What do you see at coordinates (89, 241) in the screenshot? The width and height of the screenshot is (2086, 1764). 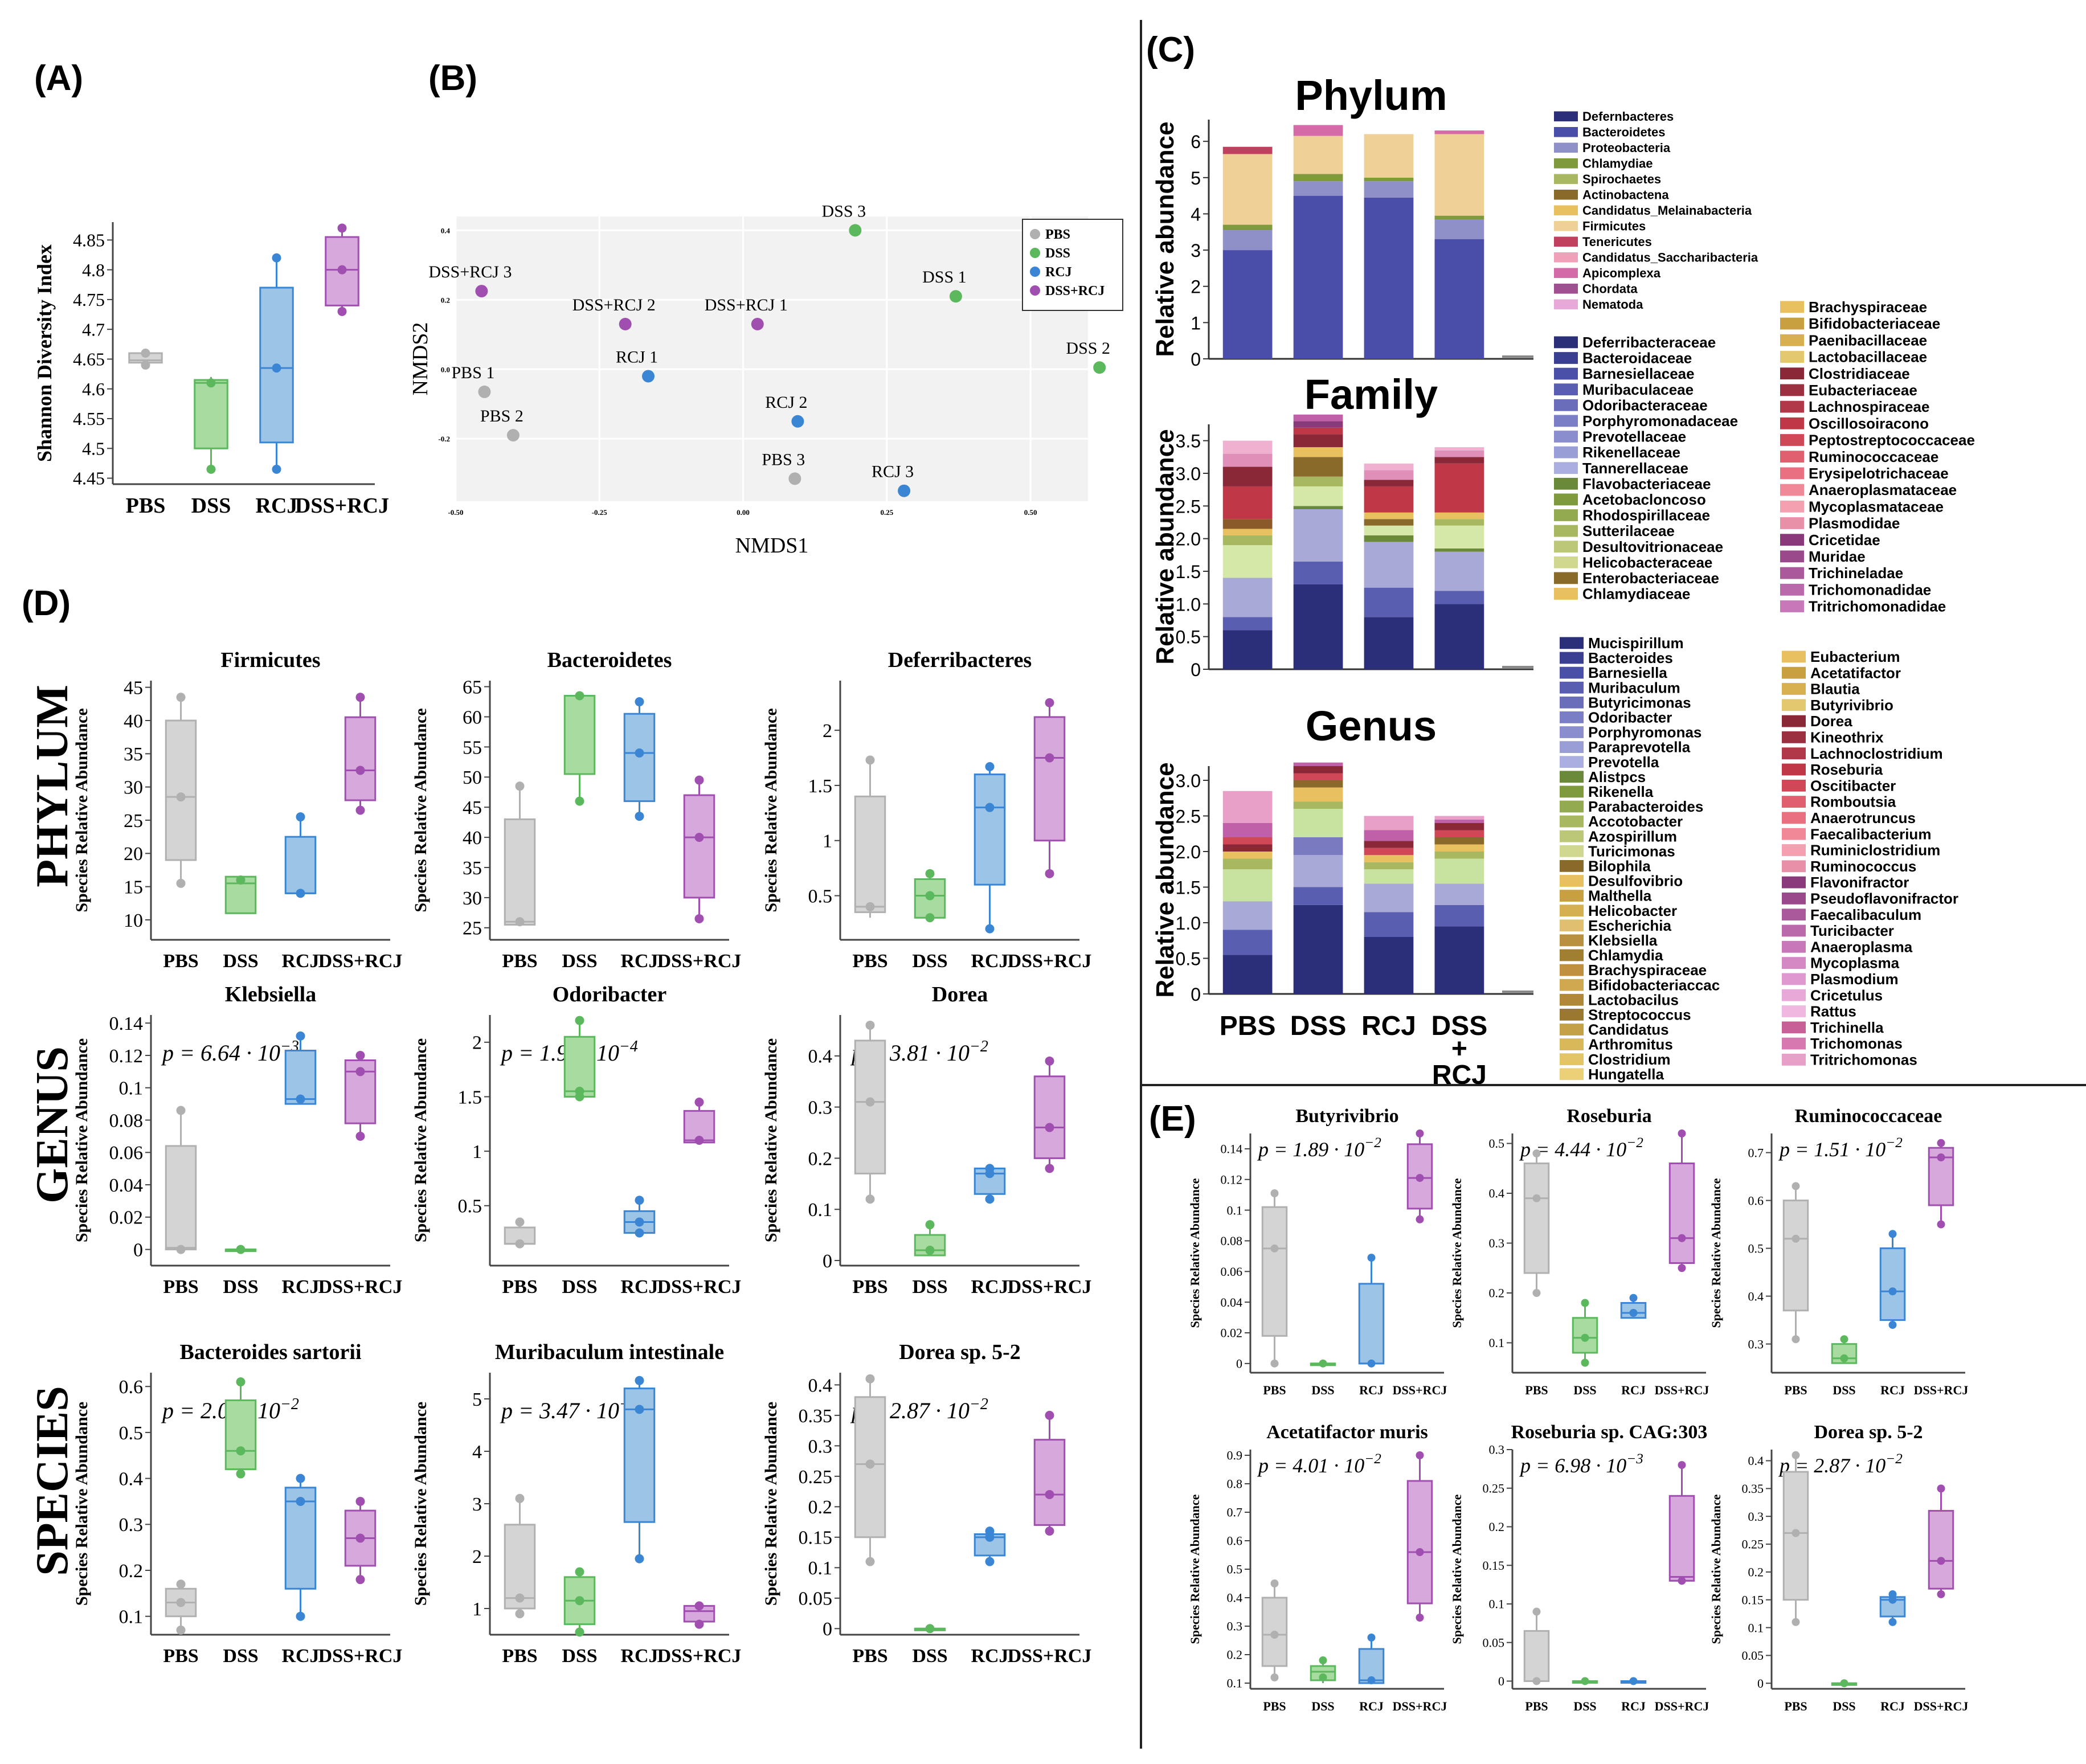 I see `y-tick-label: 4.85` at bounding box center [89, 241].